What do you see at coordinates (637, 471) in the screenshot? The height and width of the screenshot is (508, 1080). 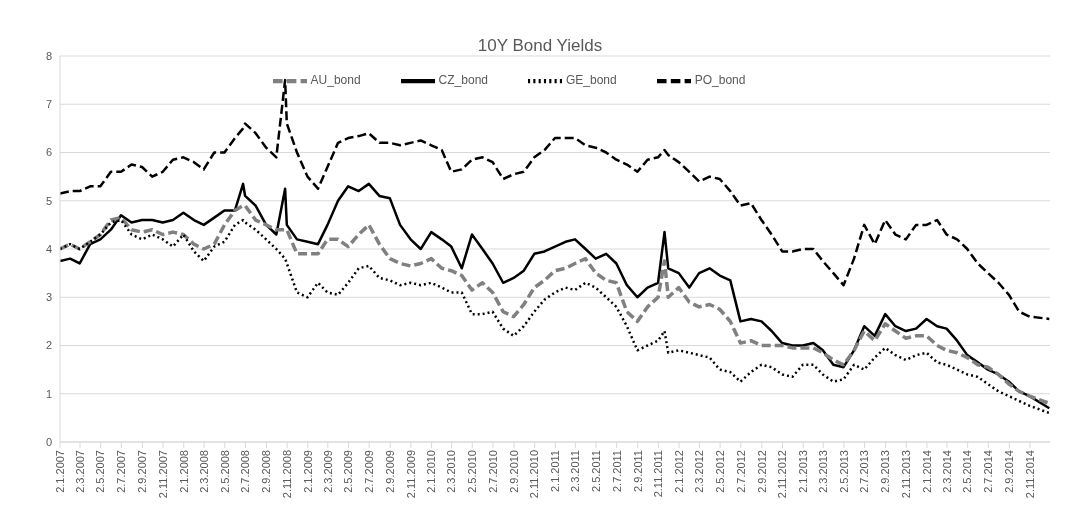 I see `x-tick-label: 2.9.2011` at bounding box center [637, 471].